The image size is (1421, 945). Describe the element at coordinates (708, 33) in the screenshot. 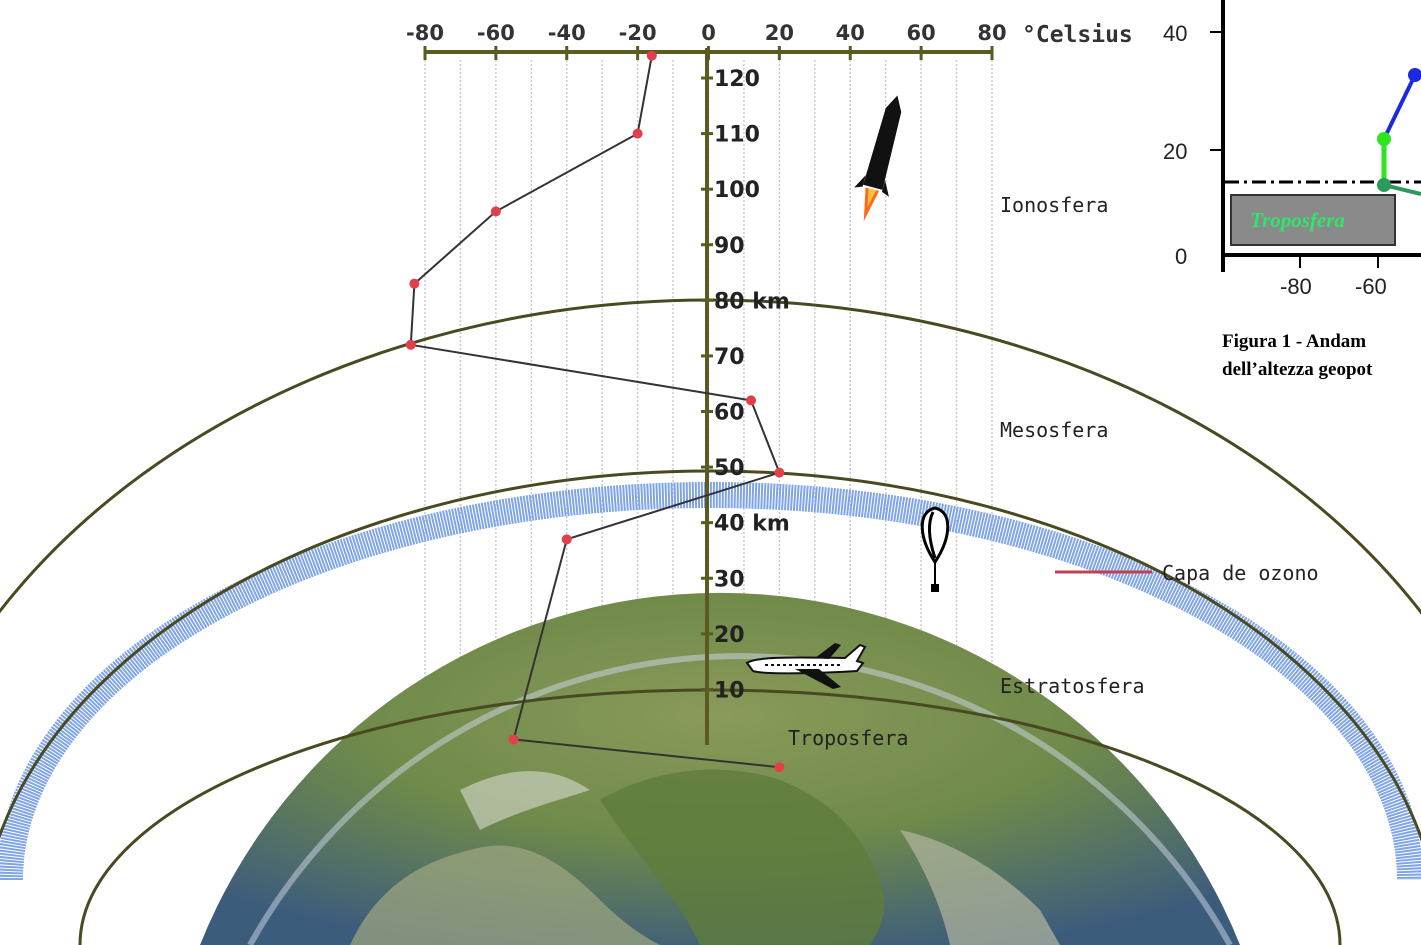

I see `temperature-tick-label: 0` at that location.